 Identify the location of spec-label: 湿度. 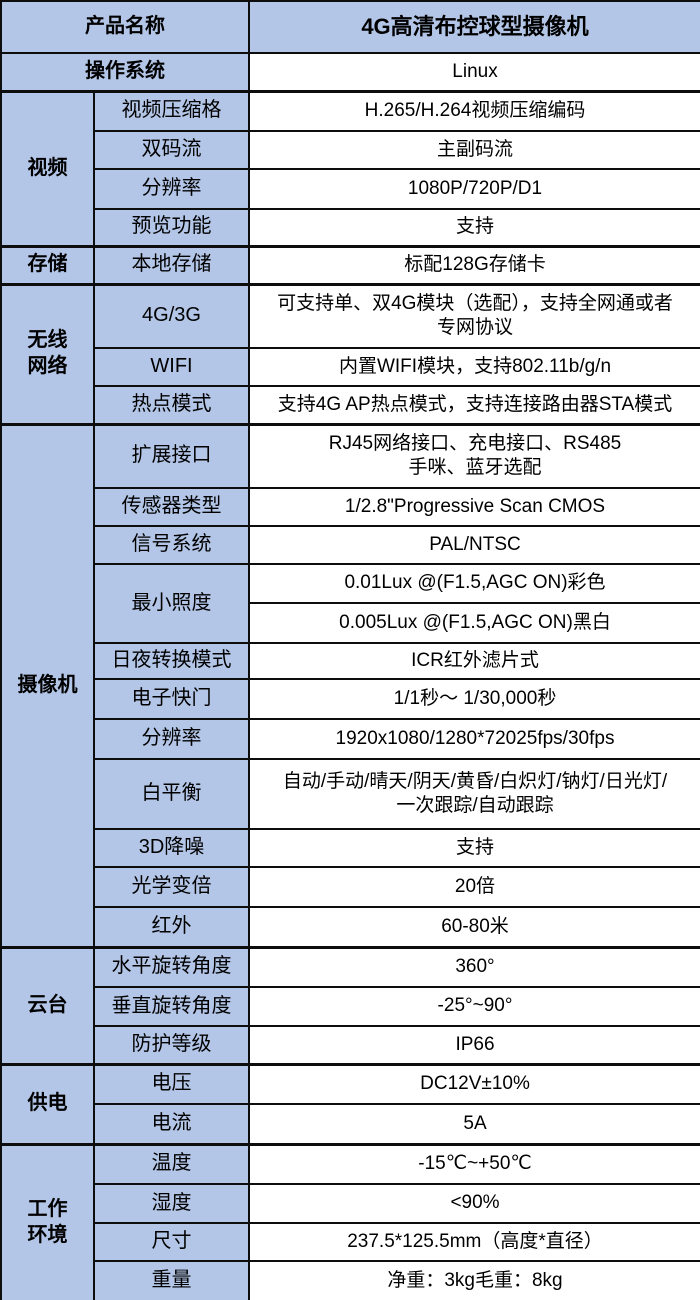
(171, 1203).